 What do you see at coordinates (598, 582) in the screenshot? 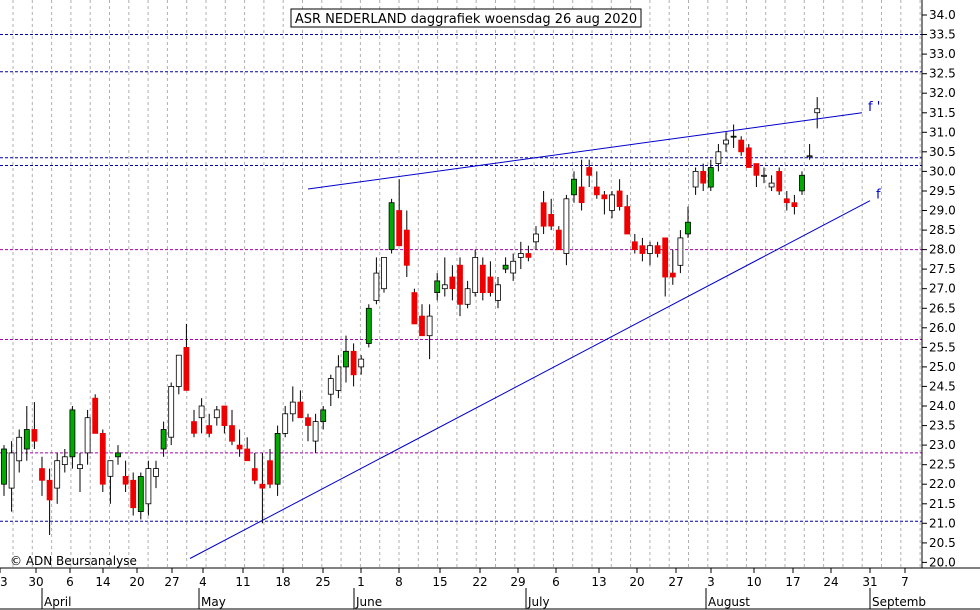
I see `x-tick-label: 13` at bounding box center [598, 582].